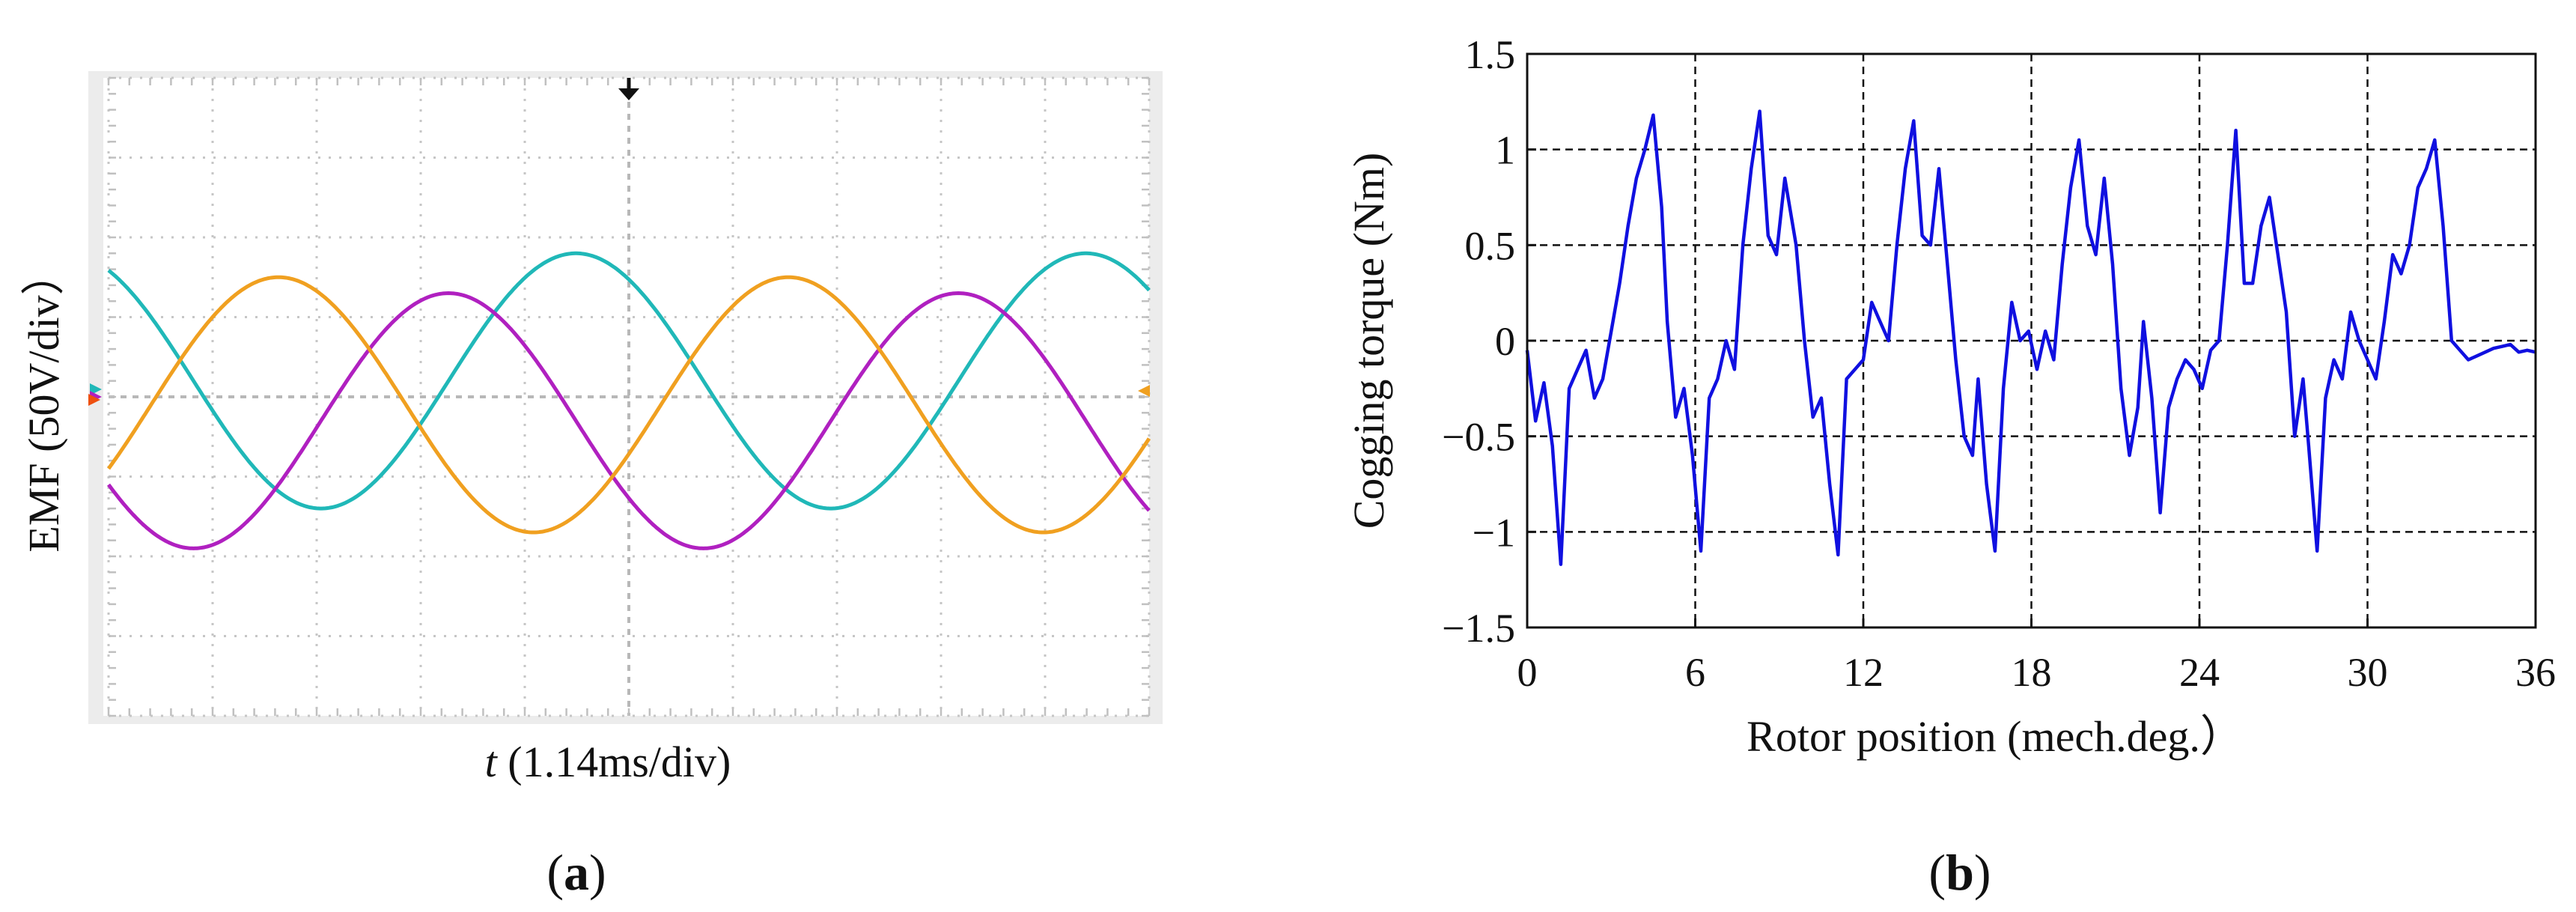 The image size is (2576, 912). What do you see at coordinates (1695, 672) in the screenshot?
I see `x-tick-label: 6` at bounding box center [1695, 672].